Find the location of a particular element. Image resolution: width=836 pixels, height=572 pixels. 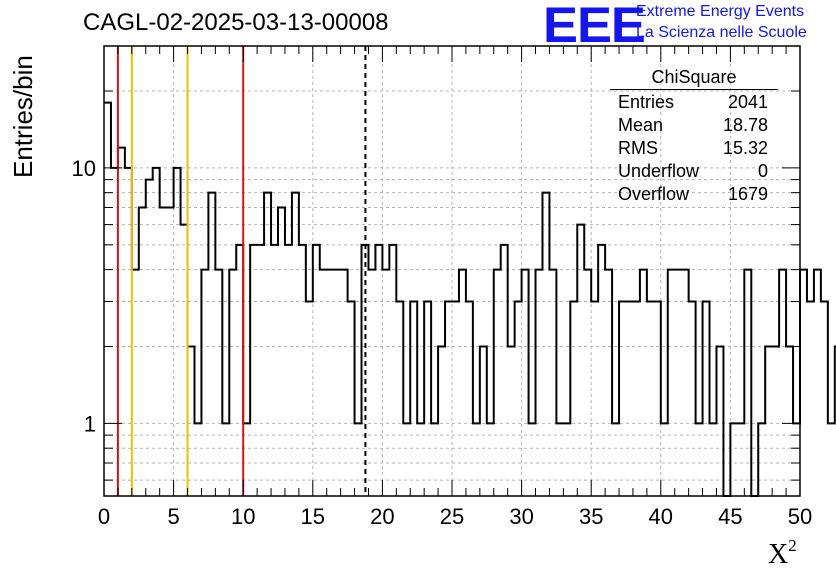

x-tick-label: 0 is located at coordinates (104, 516).